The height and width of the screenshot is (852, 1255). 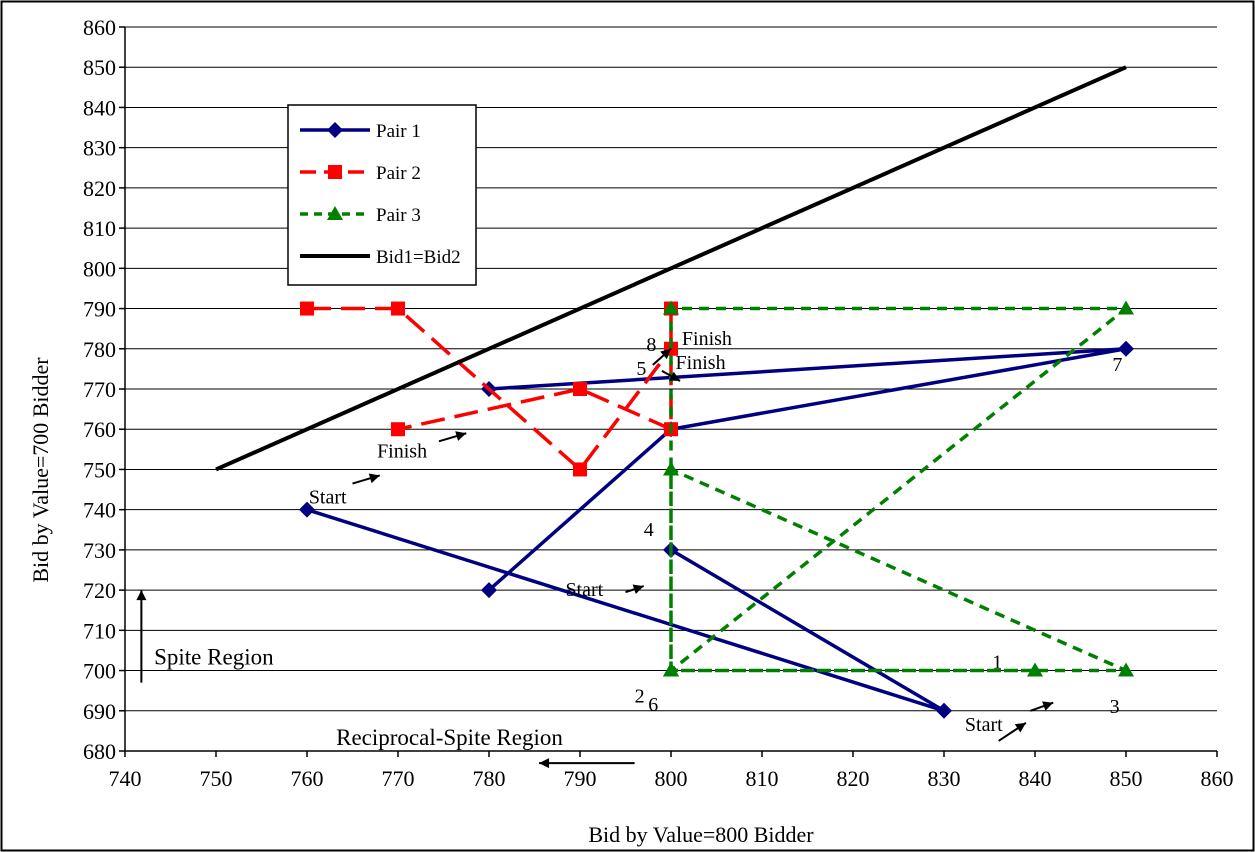 What do you see at coordinates (1115, 707) in the screenshot?
I see `annotation-label: 3` at bounding box center [1115, 707].